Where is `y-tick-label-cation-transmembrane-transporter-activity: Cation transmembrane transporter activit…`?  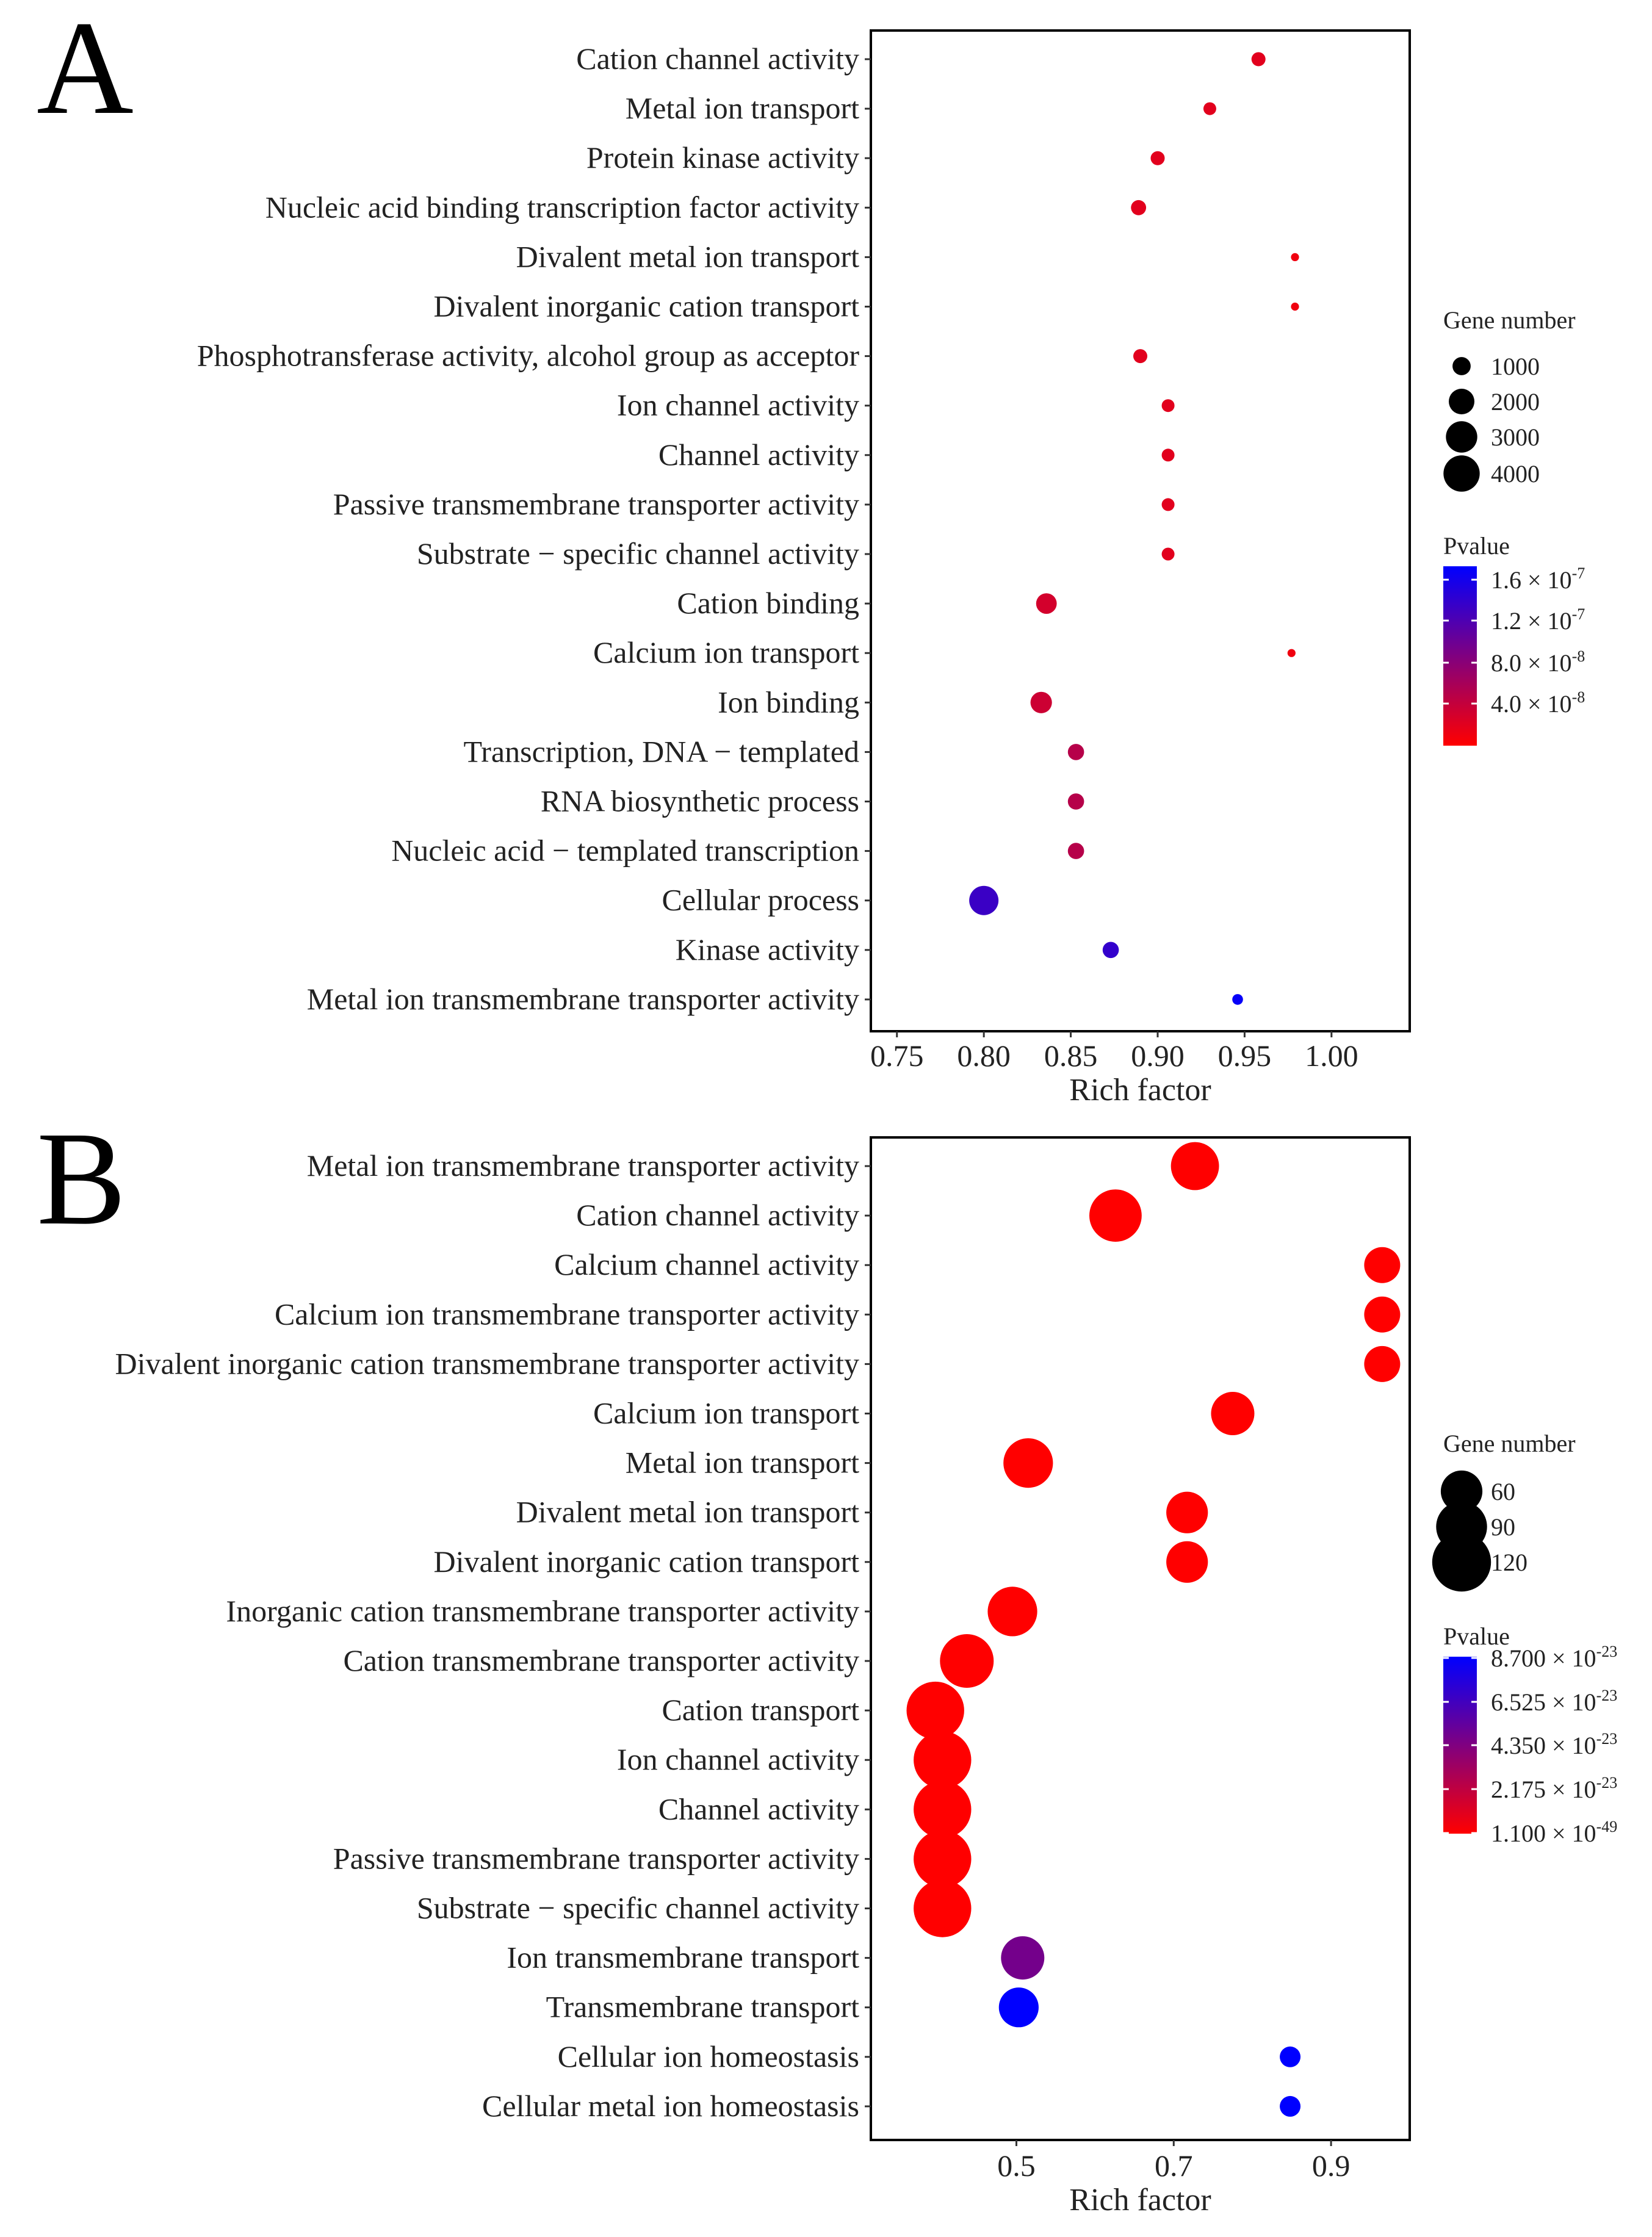 y-tick-label-cation-transmembrane-transporter-activity: Cation transmembrane transporter activit… is located at coordinates (601, 1660).